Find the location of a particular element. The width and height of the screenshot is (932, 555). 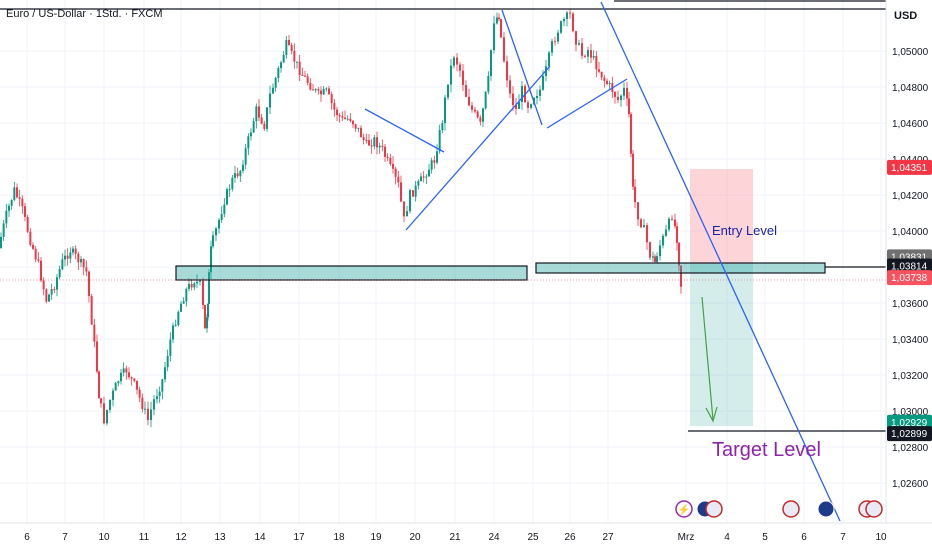

target-level-annotation: Target Level is located at coordinates (766, 450).